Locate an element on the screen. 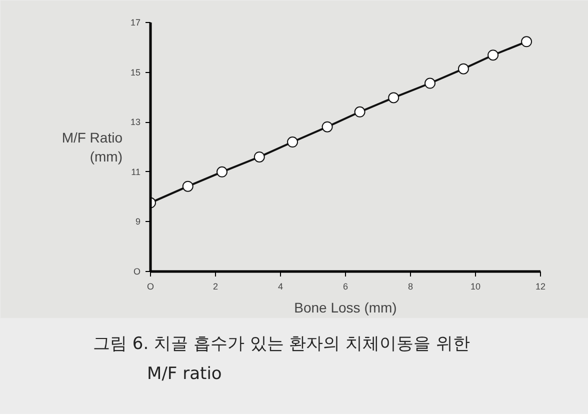 The width and height of the screenshot is (588, 418). y-axis-title: M/F Ratio (mm) is located at coordinates (92, 147).